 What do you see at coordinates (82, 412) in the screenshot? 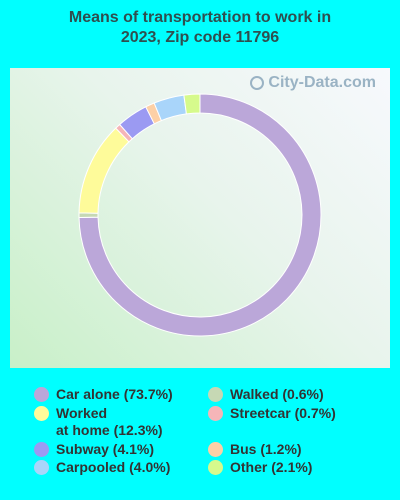
I see `legend-label-worked-at-home-line-1: Worked` at bounding box center [82, 412].